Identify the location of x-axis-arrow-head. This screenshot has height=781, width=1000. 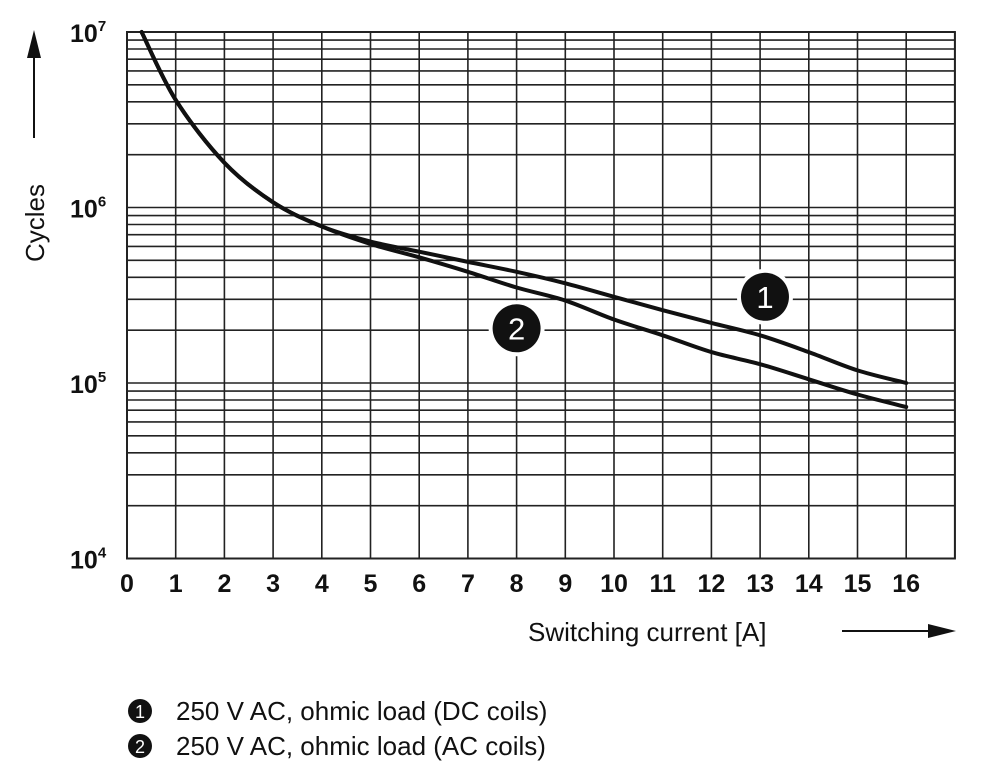
(942, 631).